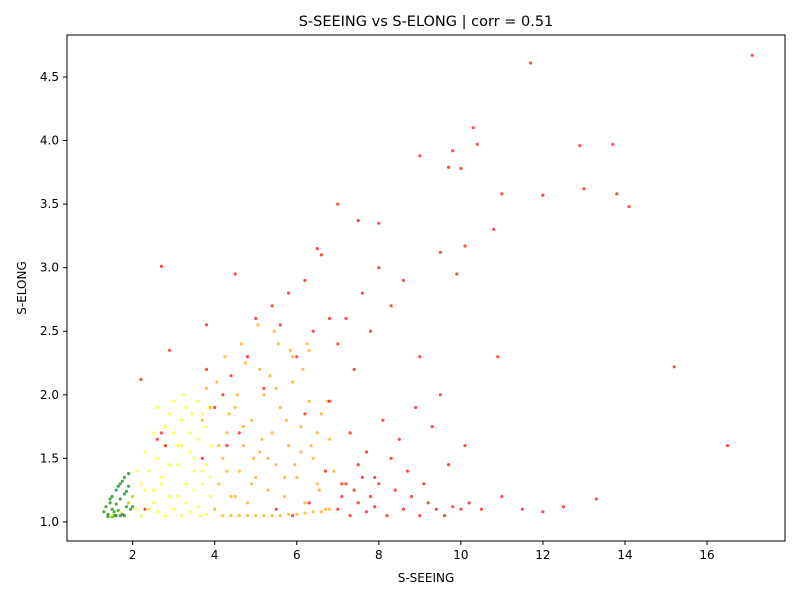 The width and height of the screenshot is (800, 600). I want to click on y-tick-label: 4.0, so click(49, 141).